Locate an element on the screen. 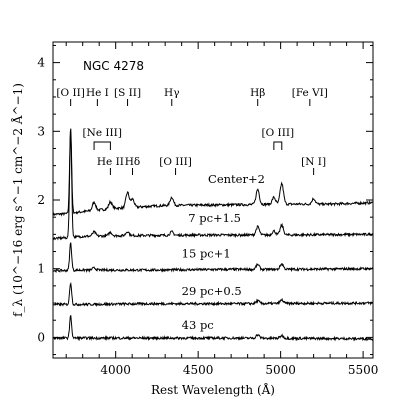 Image resolution: width=415 pixels, height=402 pixels. line-id-label: [Fe VI] is located at coordinates (310, 93).